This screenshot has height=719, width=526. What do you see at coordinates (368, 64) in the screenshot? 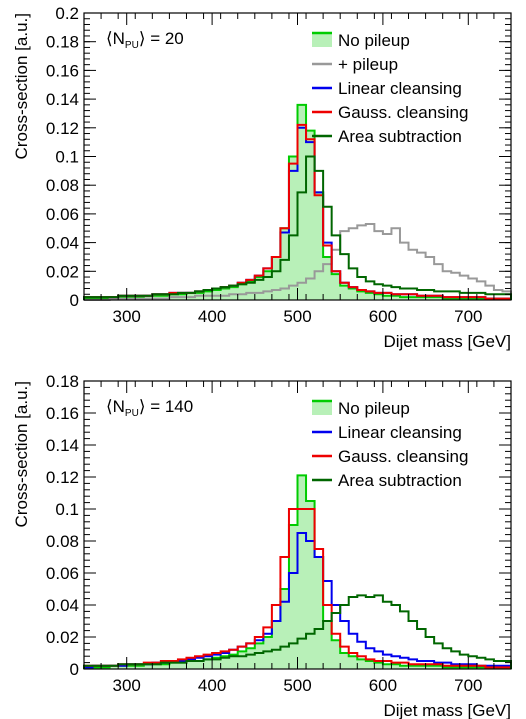
I see `legend-entry-label: + pileup` at bounding box center [368, 64].